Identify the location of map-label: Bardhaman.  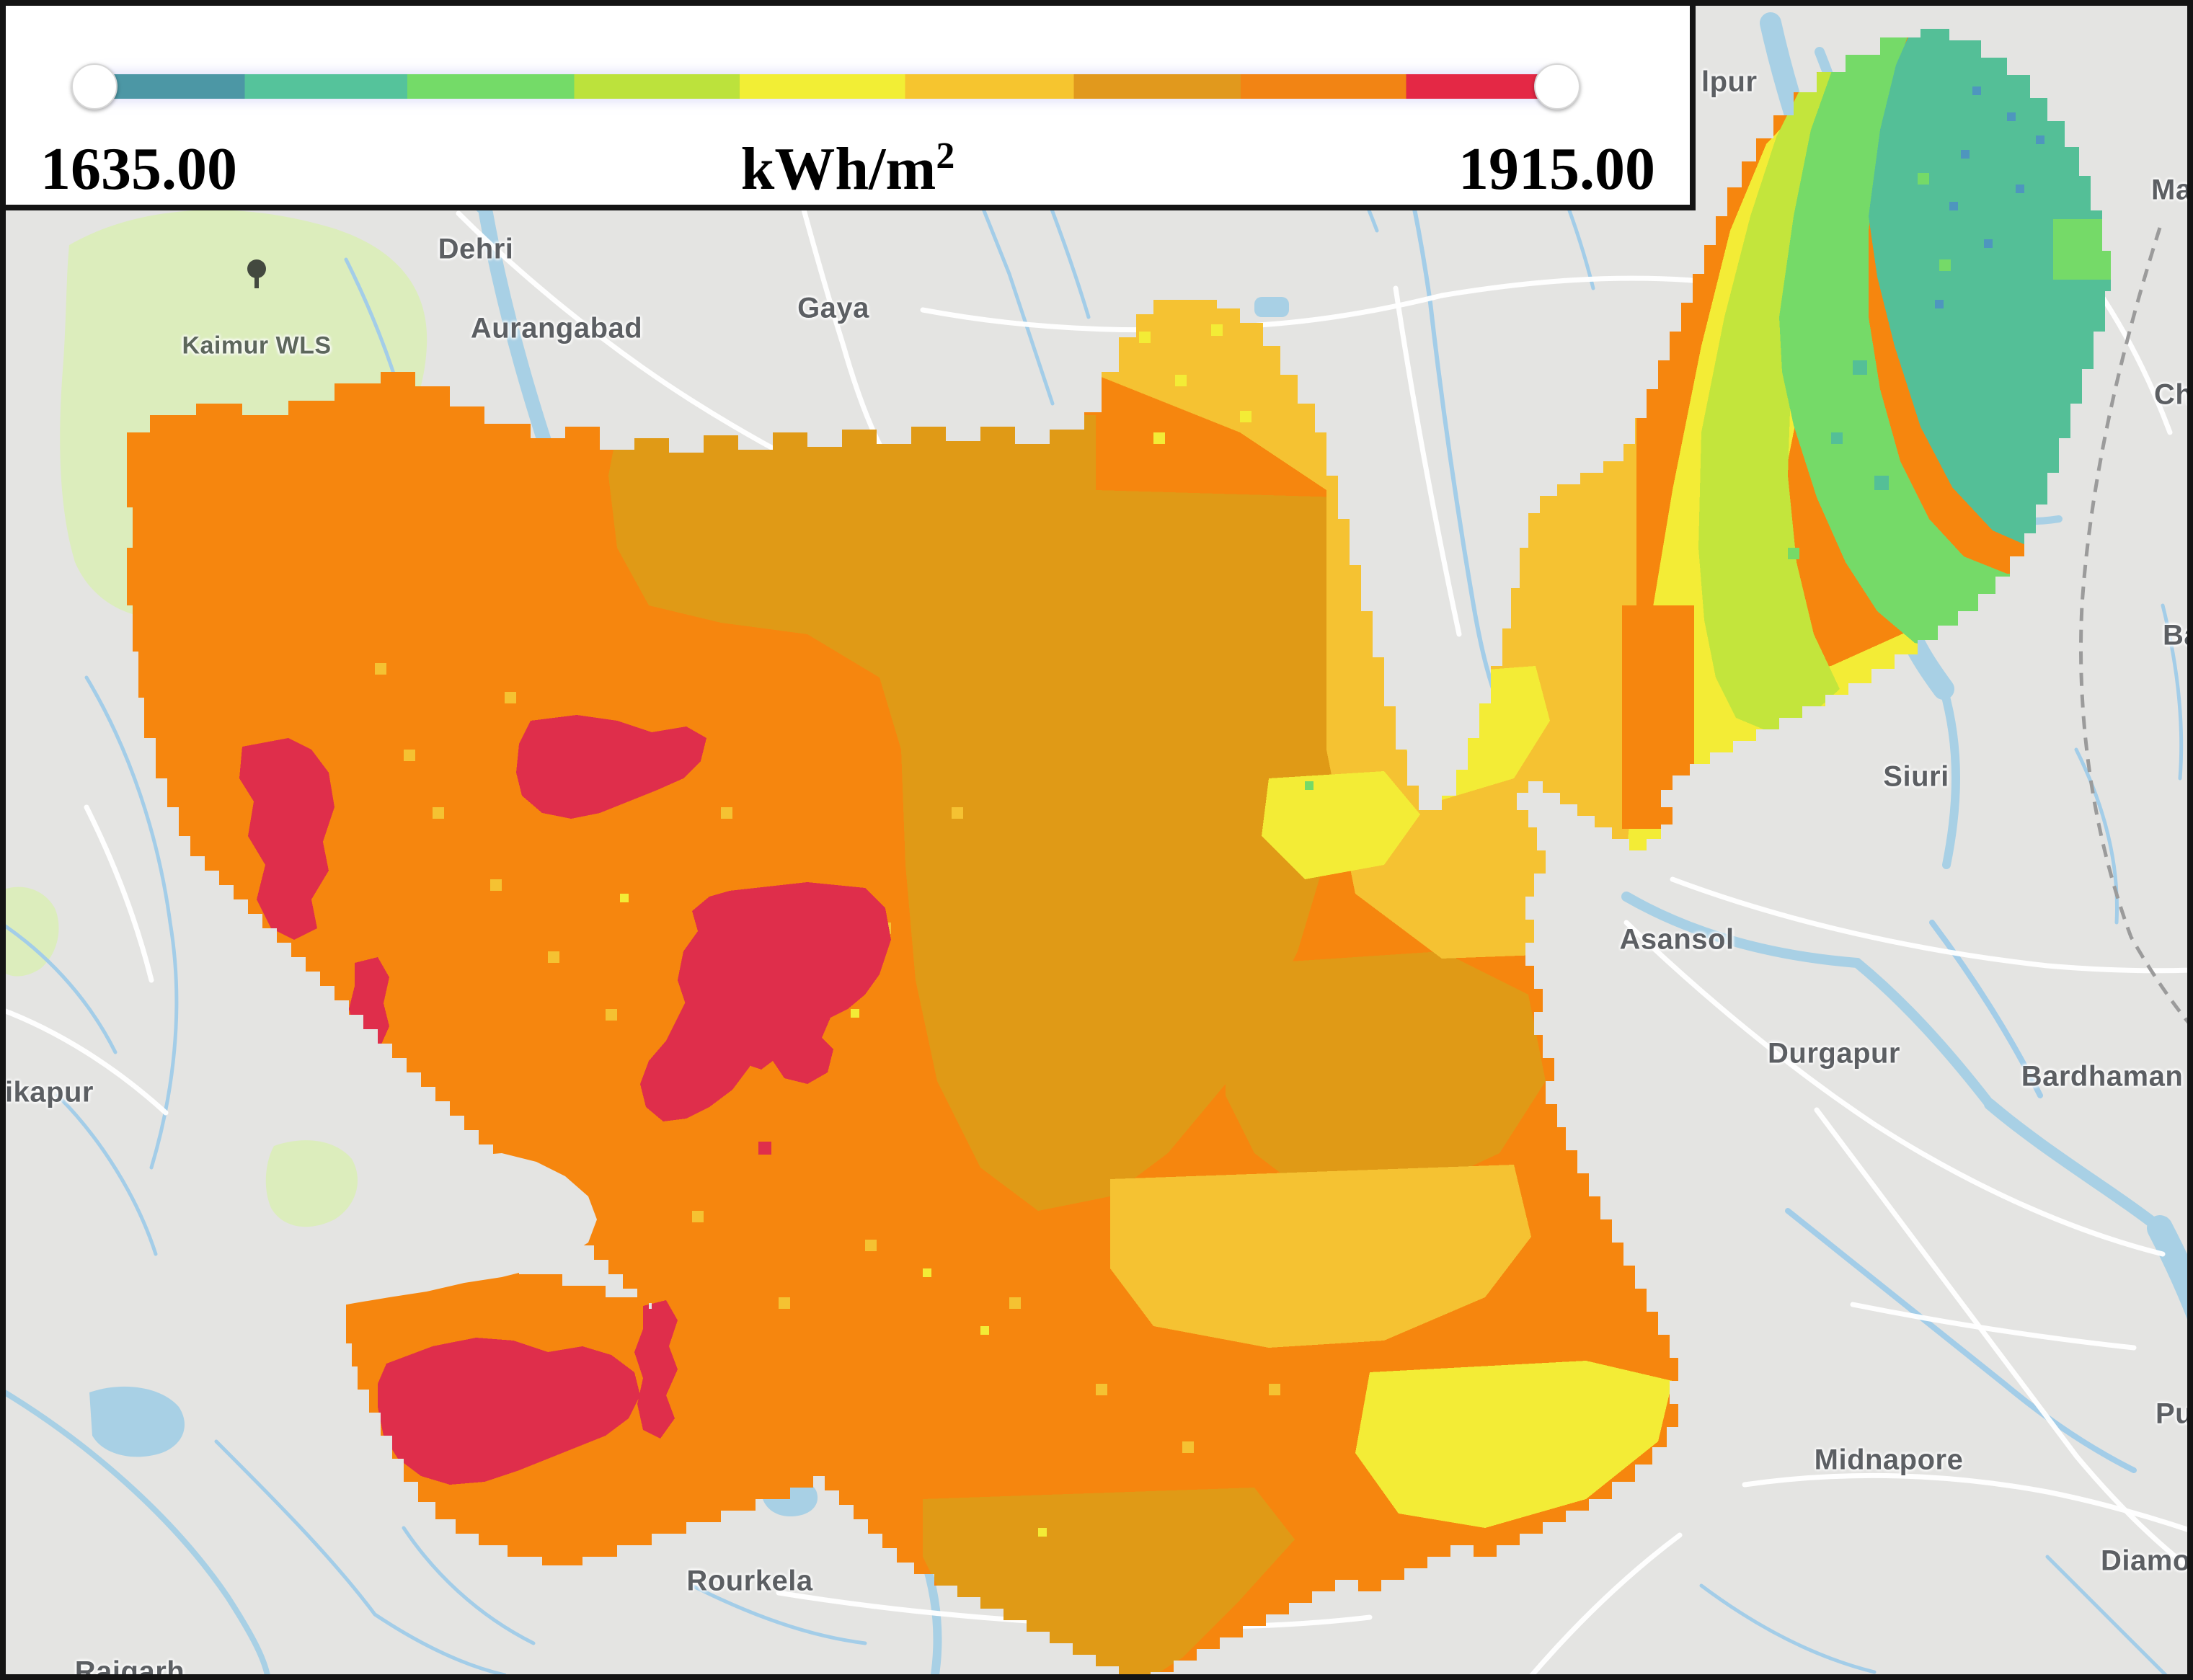
(2102, 1076).